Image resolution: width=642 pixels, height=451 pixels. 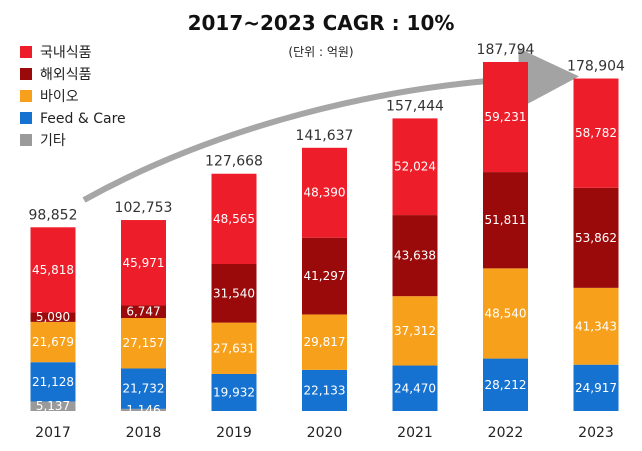 I want to click on total-label-2021: 157,444, so click(x=415, y=106).